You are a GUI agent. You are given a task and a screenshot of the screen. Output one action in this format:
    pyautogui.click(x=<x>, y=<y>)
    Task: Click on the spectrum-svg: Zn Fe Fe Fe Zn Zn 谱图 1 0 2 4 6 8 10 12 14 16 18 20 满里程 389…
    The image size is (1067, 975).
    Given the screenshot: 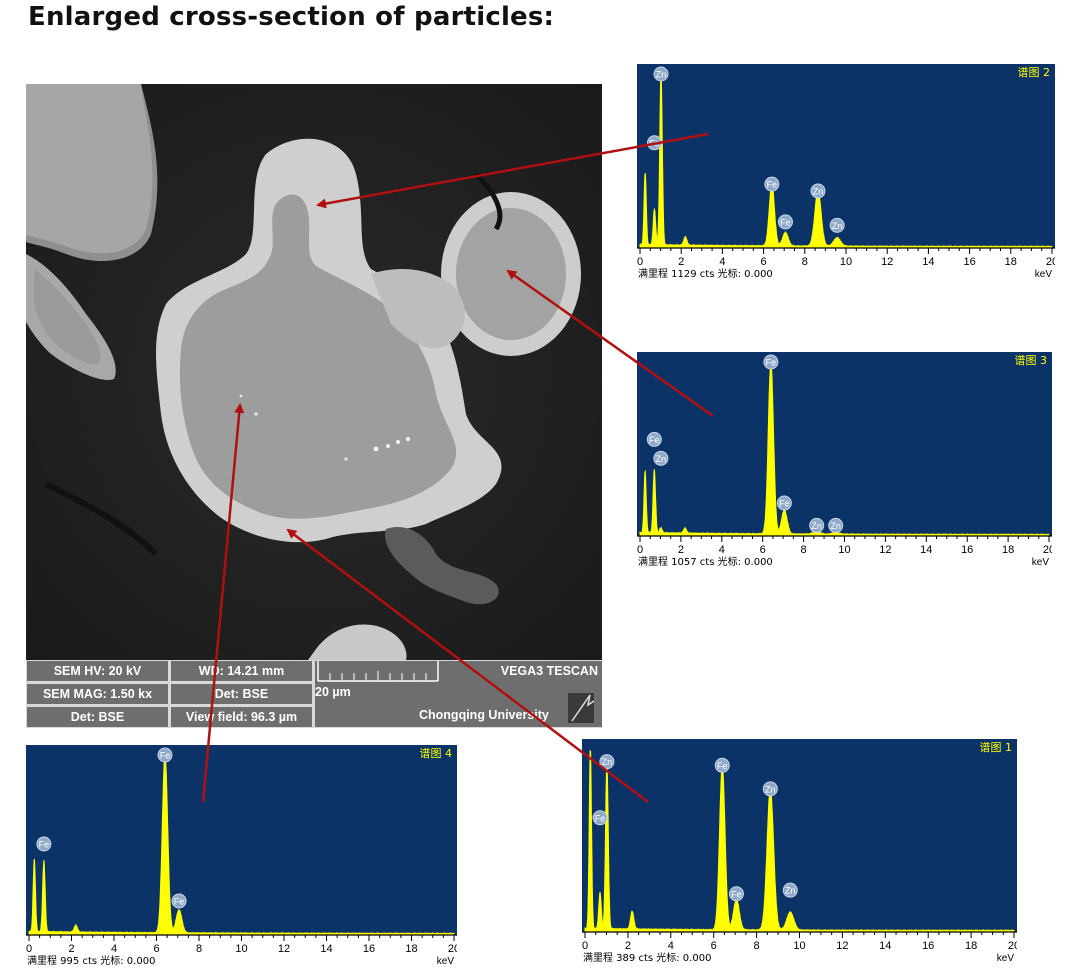 What is the action you would take?
    pyautogui.click(x=799, y=851)
    